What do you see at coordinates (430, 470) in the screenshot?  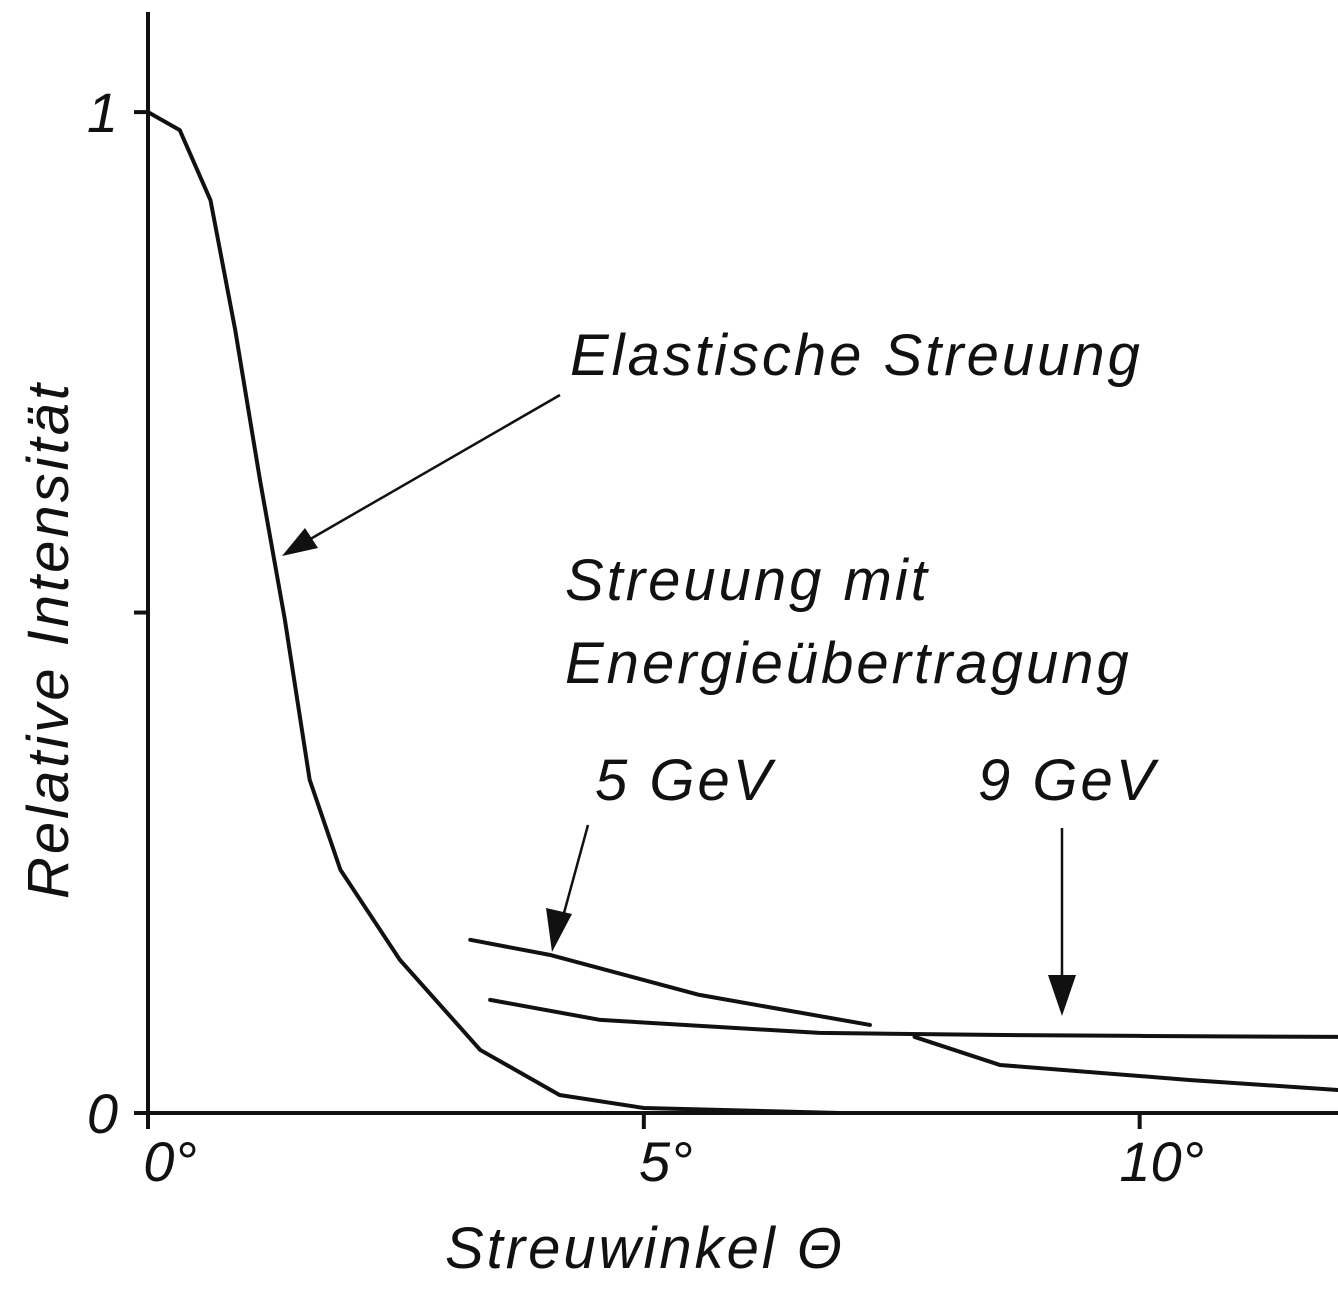 I see `arrow` at bounding box center [430, 470].